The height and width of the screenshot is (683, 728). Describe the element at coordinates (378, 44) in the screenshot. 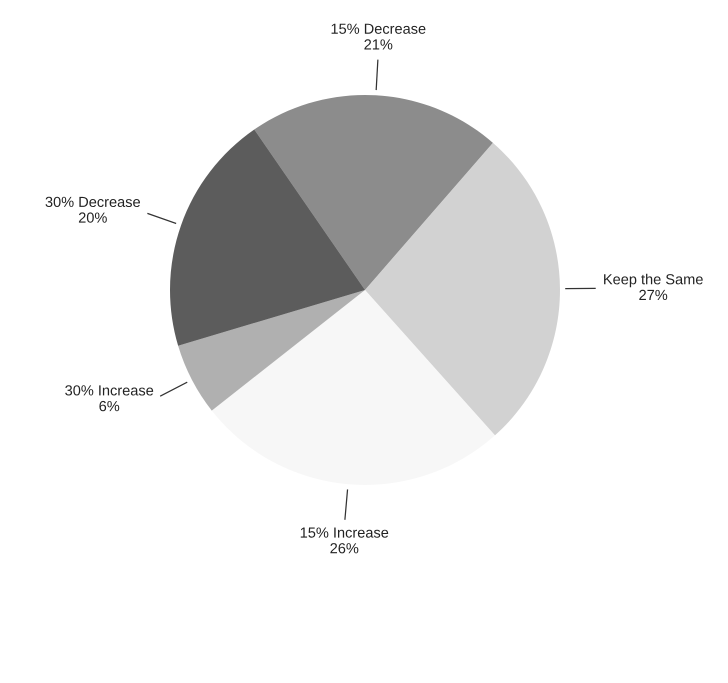

I see `data-label: 21%` at that location.